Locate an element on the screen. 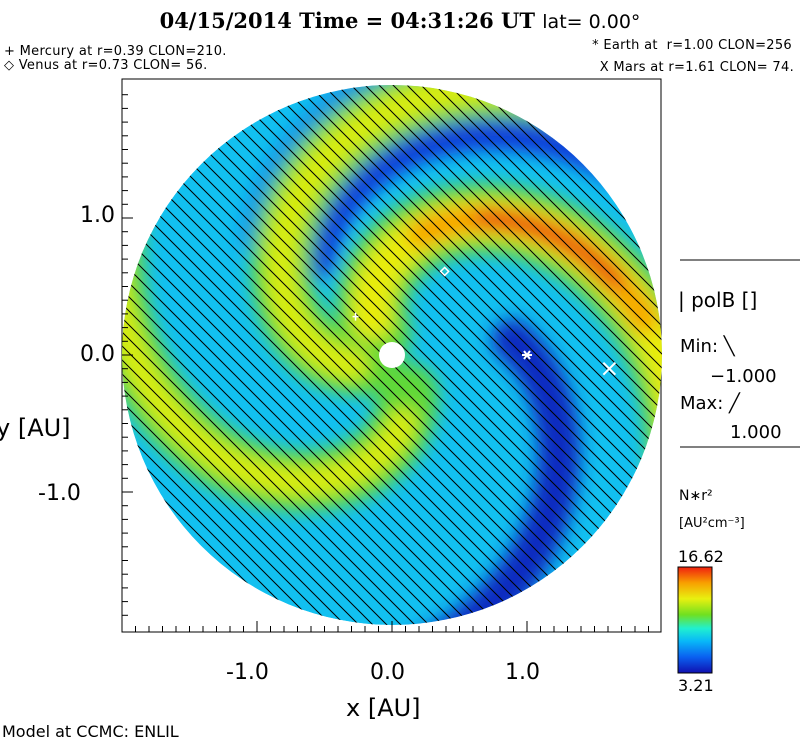 The width and height of the screenshot is (800, 746). xtick-1: 1.0 is located at coordinates (522, 672).